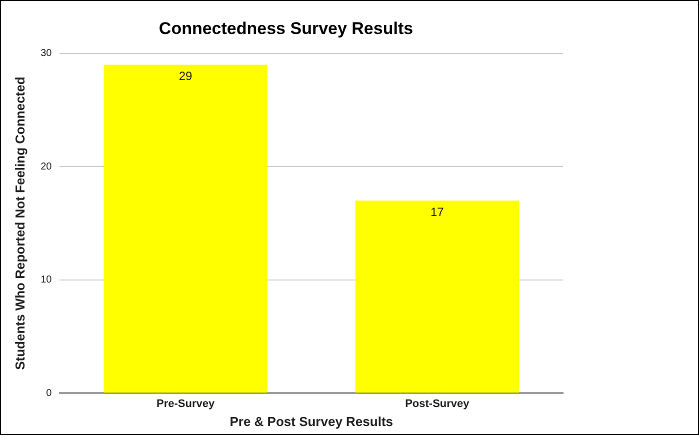  What do you see at coordinates (437, 211) in the screenshot?
I see `data-label: 17` at bounding box center [437, 211].